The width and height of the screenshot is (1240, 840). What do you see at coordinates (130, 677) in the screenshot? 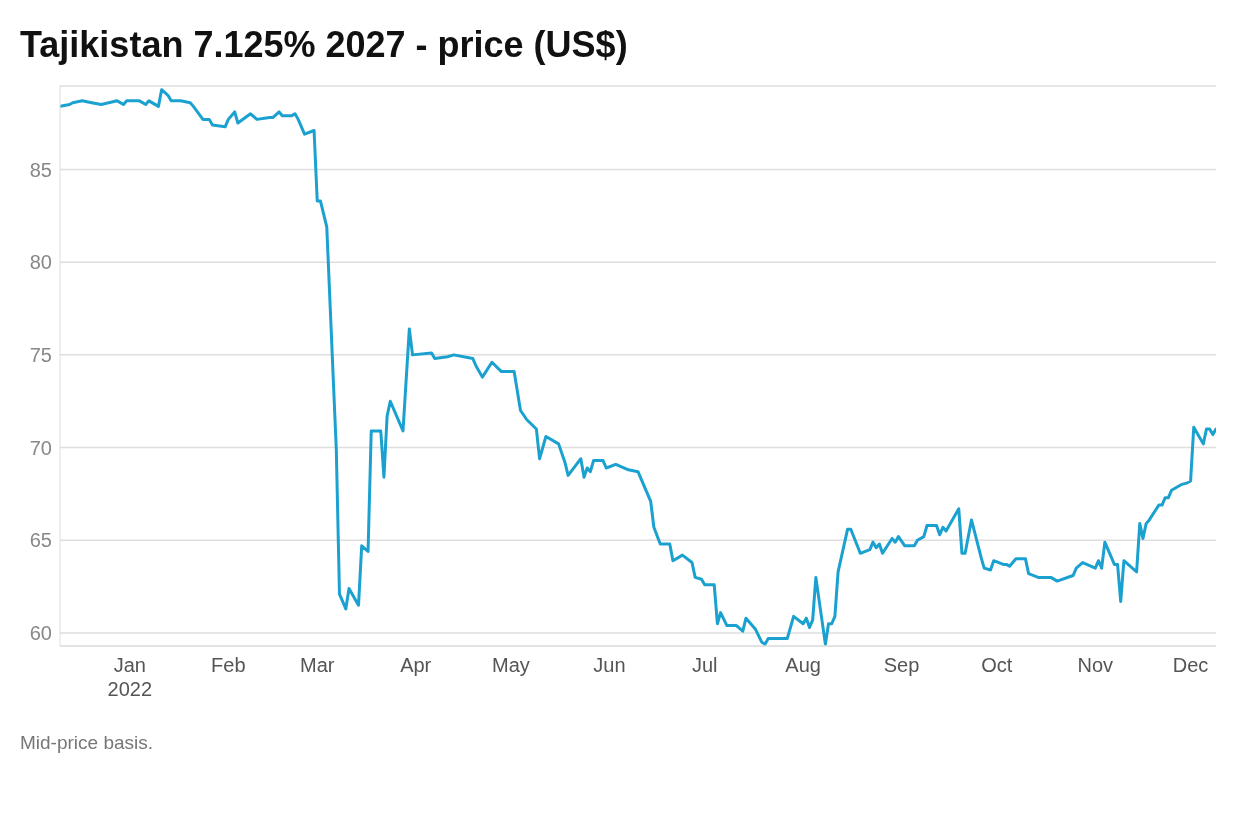
I see `x-tick-label: Jan 2022` at bounding box center [130, 677].